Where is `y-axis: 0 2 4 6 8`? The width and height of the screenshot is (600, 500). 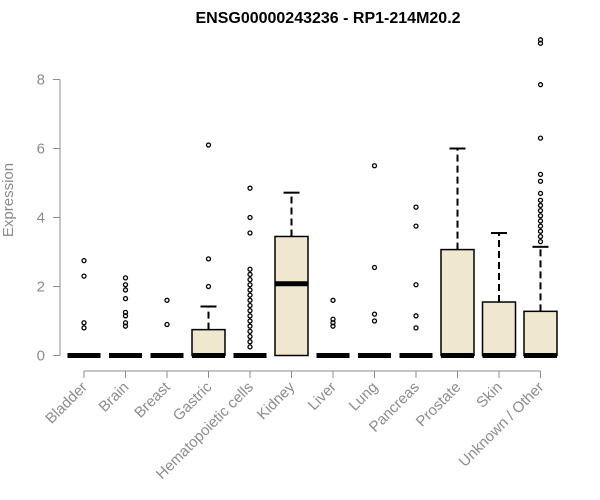
y-axis: 0 2 4 6 8 is located at coordinates (49, 218).